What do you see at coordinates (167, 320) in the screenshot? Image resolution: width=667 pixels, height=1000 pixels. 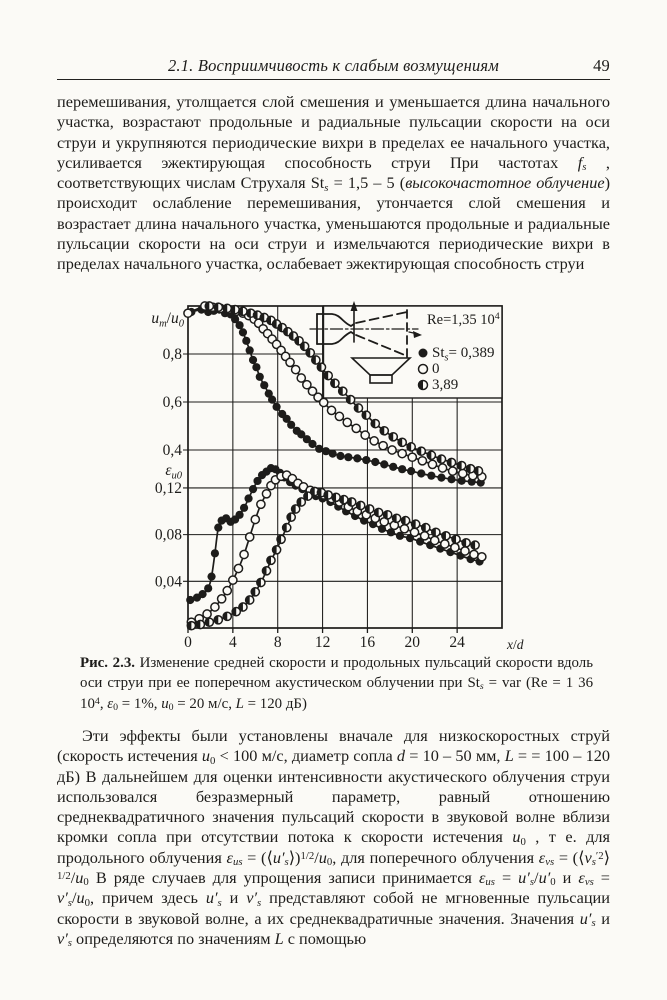 I see `y-axis-label-velocity: um/u0` at bounding box center [167, 320].